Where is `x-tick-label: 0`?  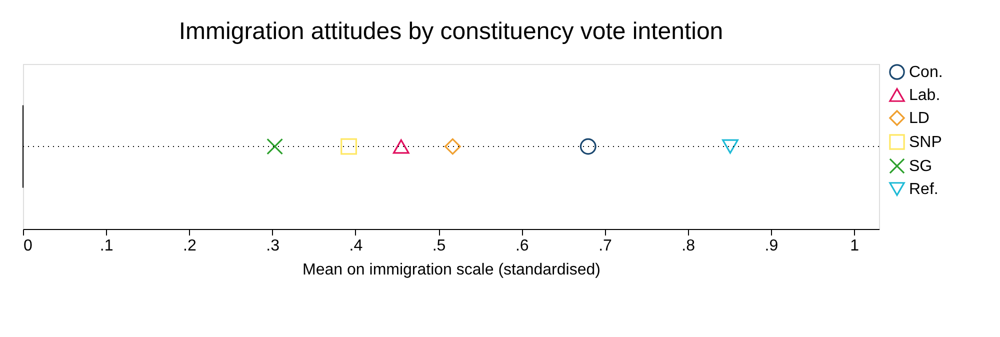 x-tick-label: 0 is located at coordinates (28, 246).